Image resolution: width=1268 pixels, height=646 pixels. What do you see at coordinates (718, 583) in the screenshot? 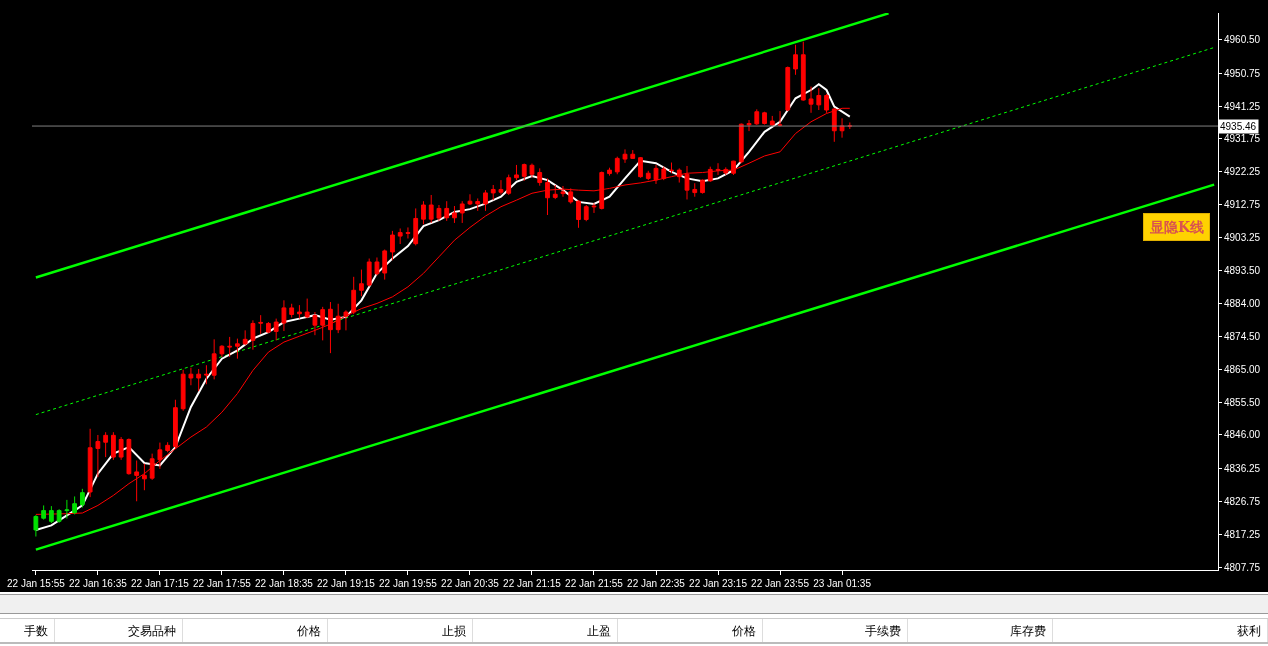
I see `x-tick-label: 22 Jan 23:15` at bounding box center [718, 583].